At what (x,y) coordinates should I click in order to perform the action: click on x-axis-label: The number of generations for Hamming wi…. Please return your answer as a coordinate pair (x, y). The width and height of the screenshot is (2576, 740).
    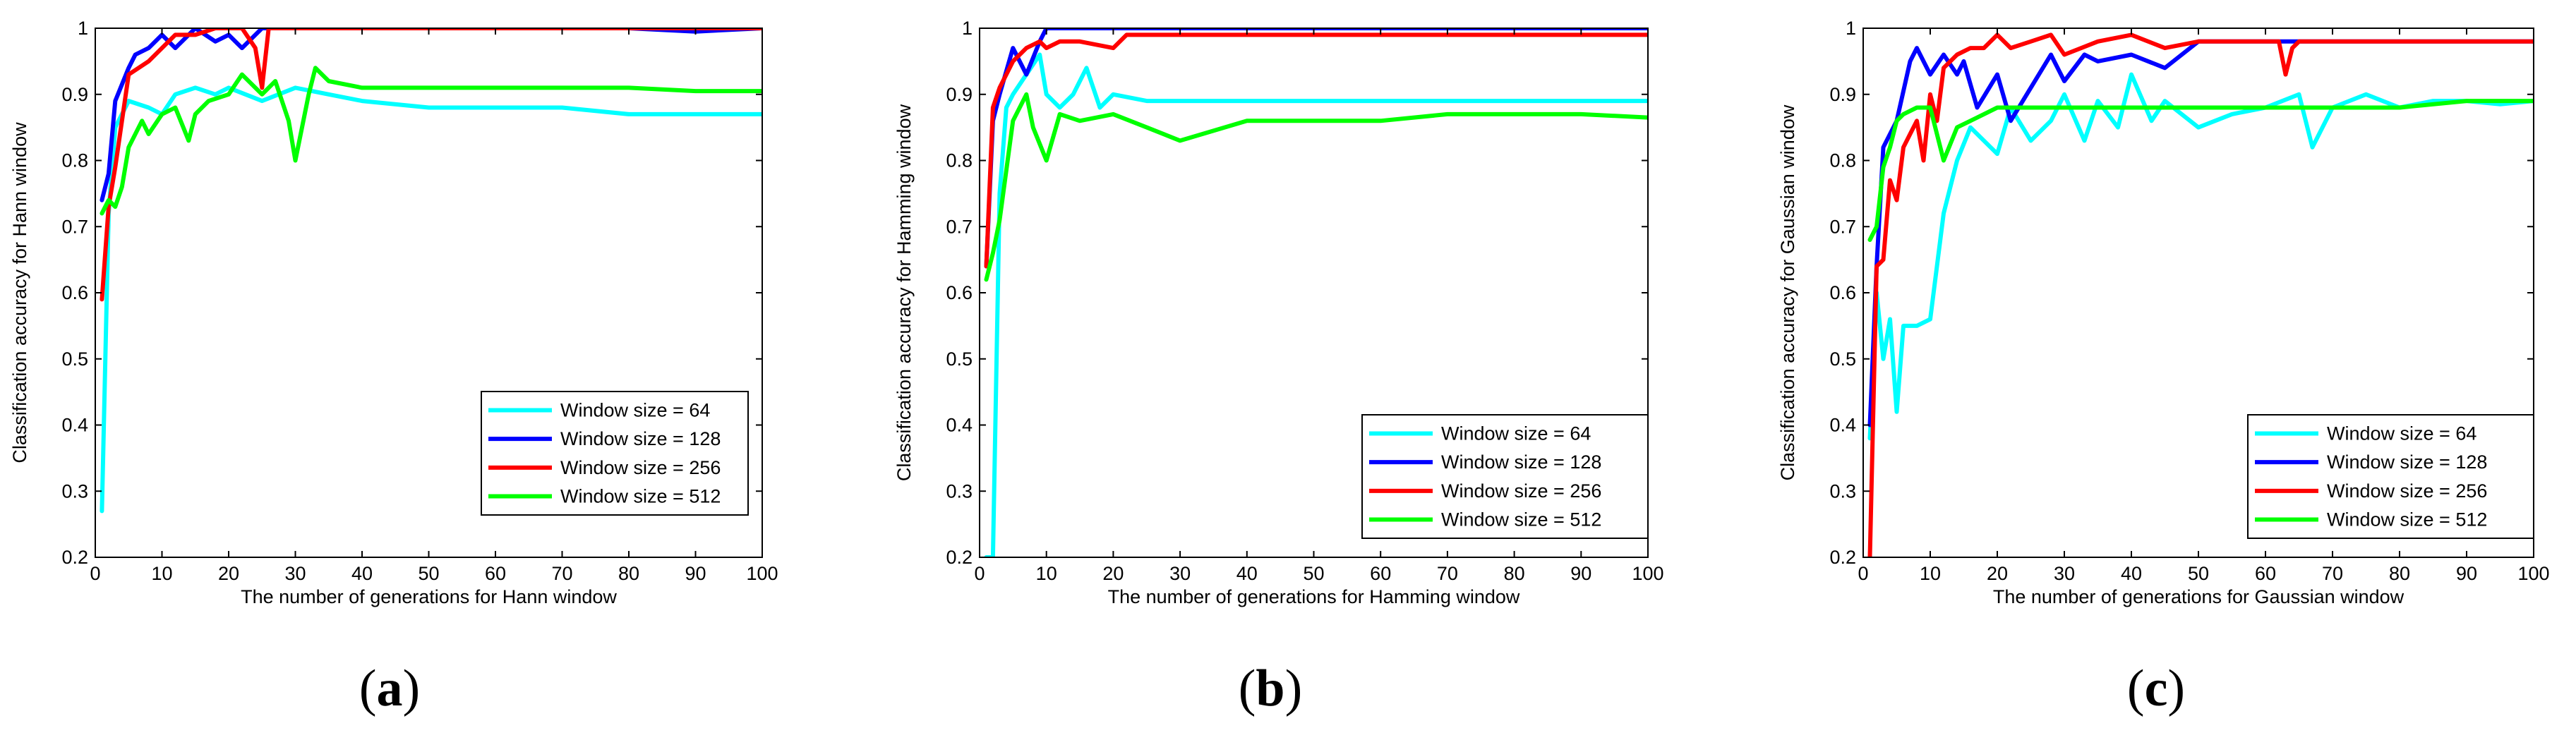
    Looking at the image, I should click on (1314, 596).